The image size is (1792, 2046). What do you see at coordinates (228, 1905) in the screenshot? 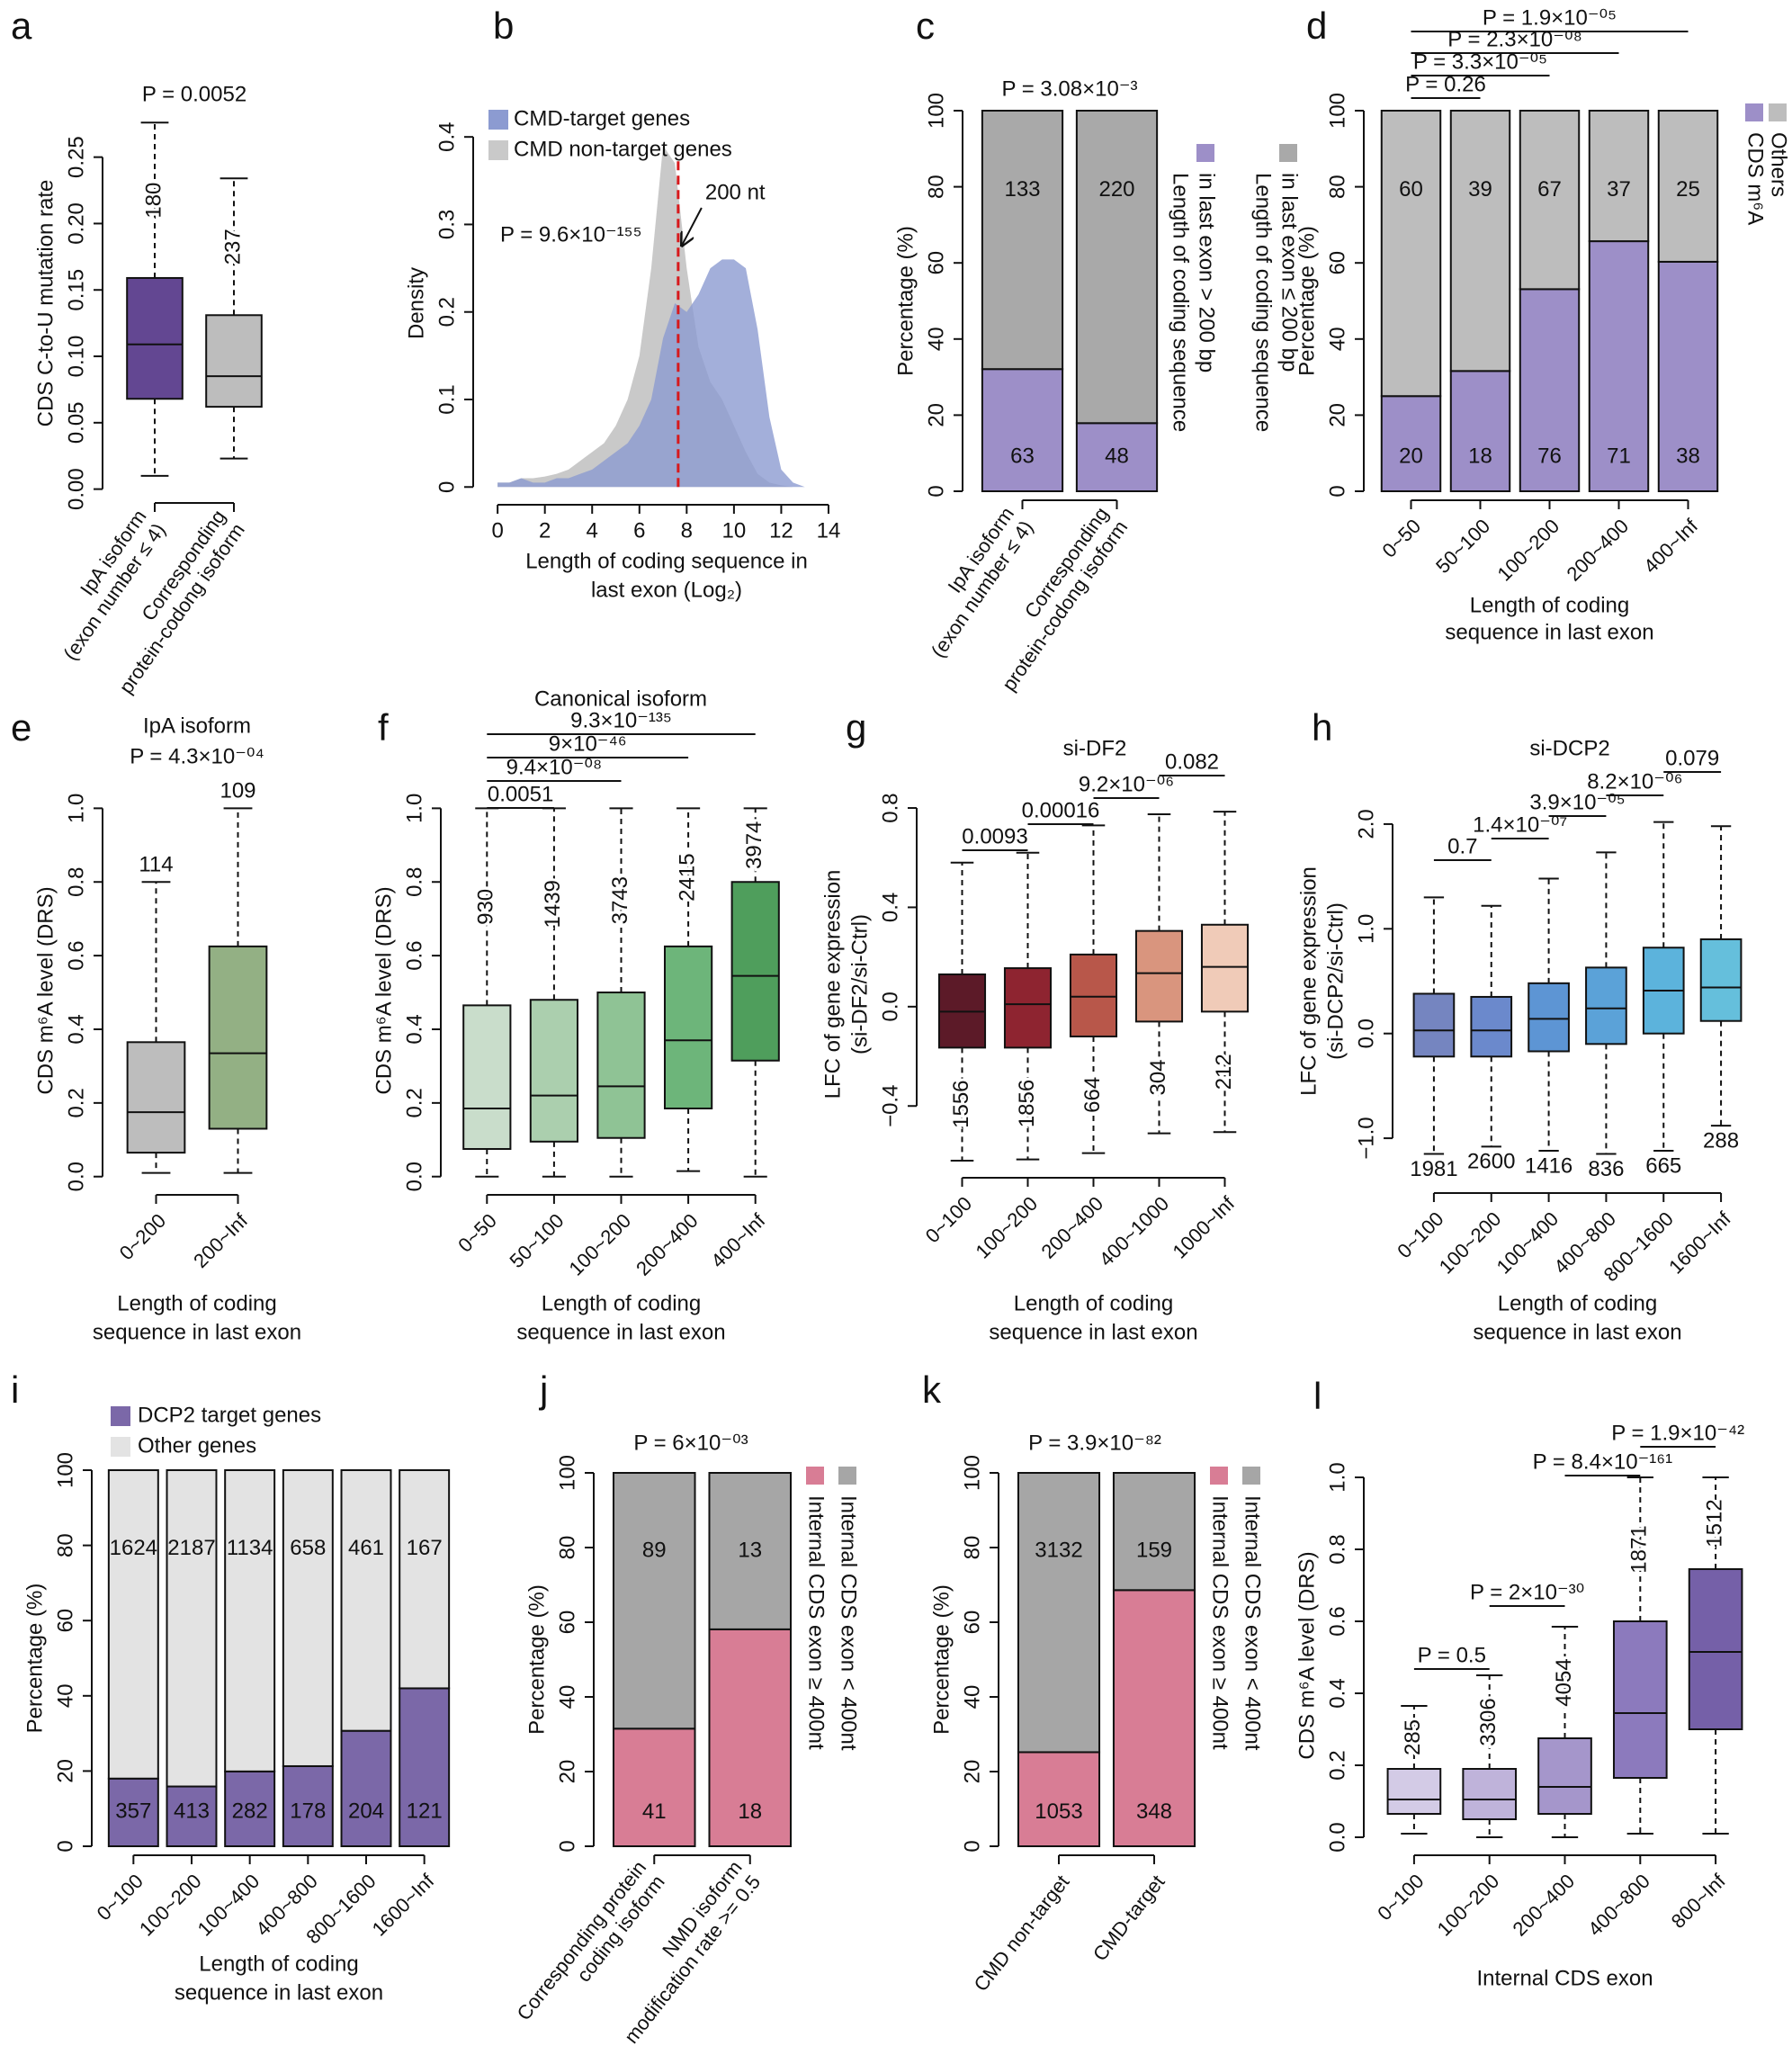
I see `x-tick-label: 100~400` at bounding box center [228, 1905].